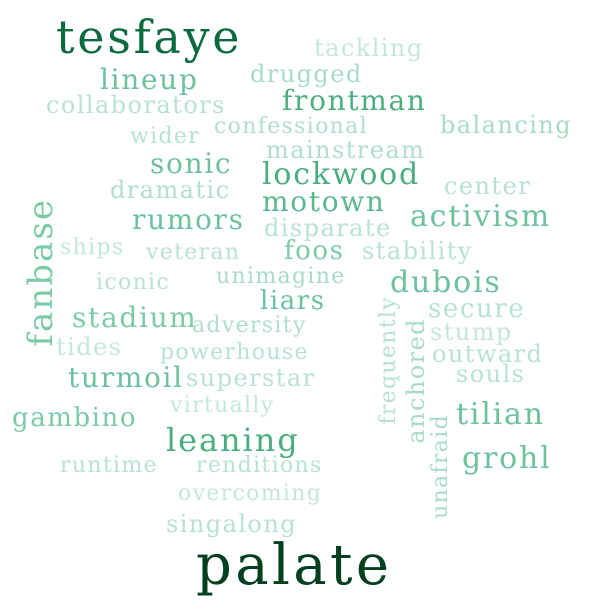 This screenshot has height=600, width=600. I want to click on word-stability: stability, so click(417, 251).